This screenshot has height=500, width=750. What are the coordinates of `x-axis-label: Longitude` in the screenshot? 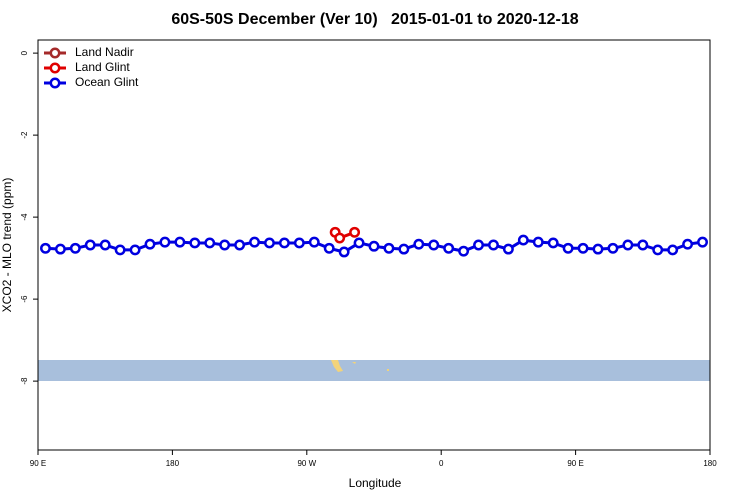 It's located at (375, 483).